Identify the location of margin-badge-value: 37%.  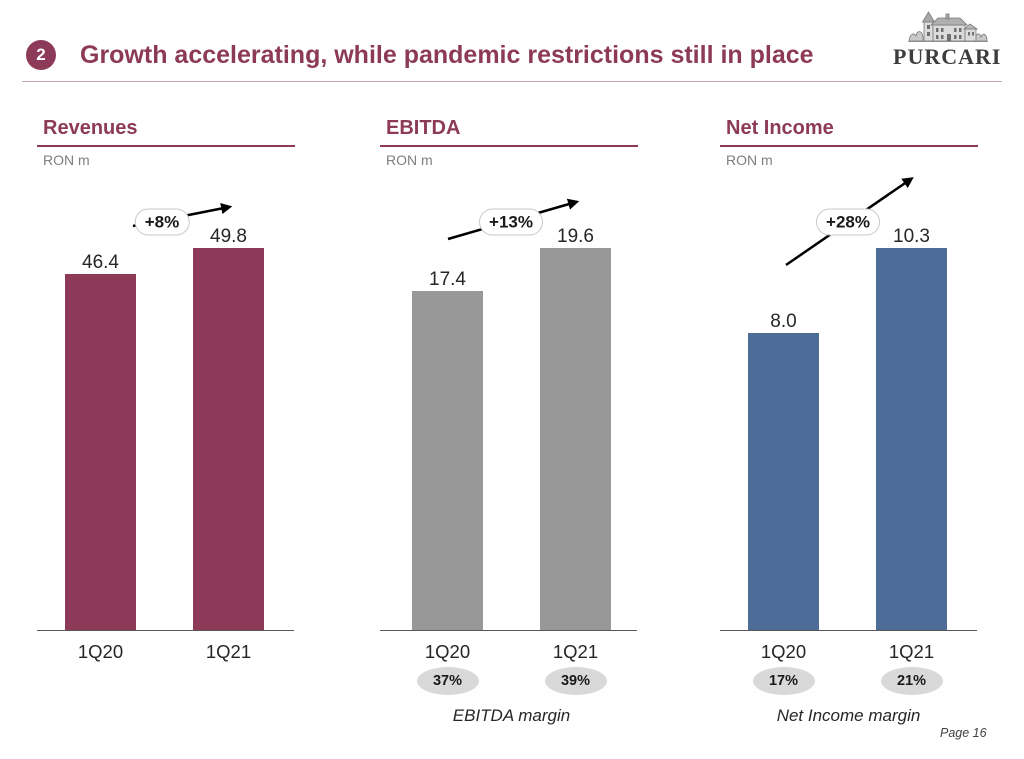
(447, 681).